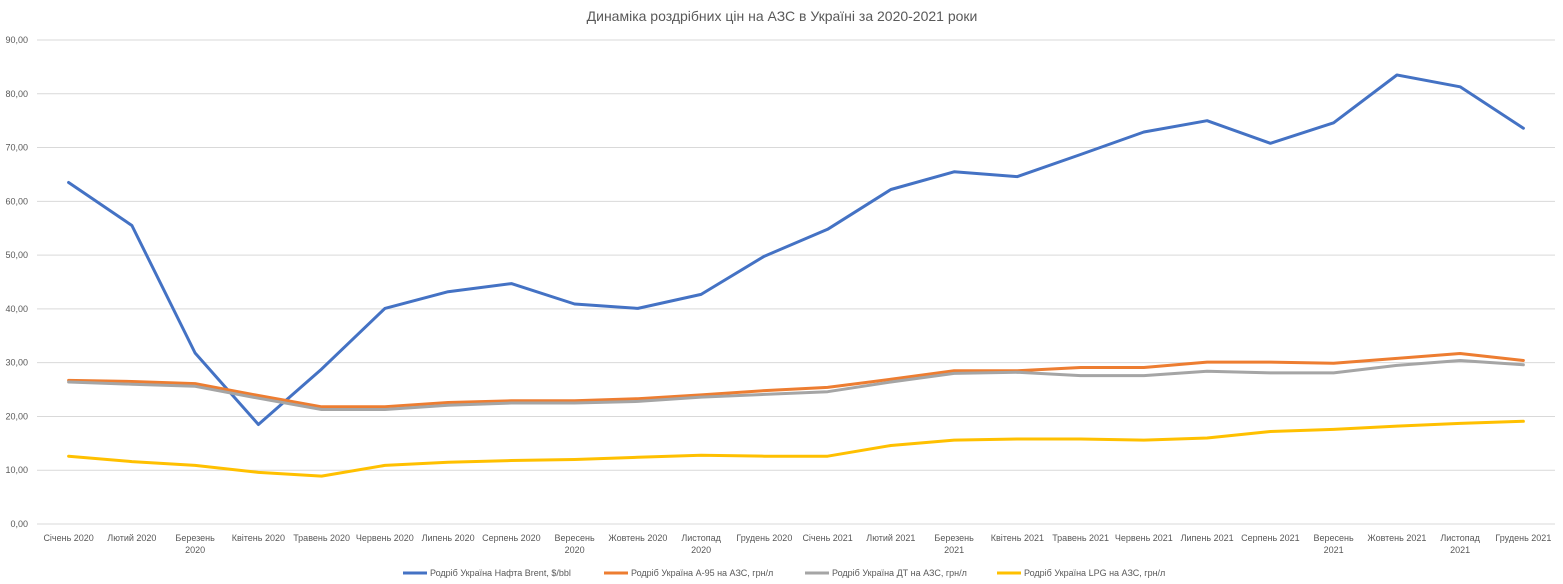 This screenshot has height=584, width=1563. Describe the element at coordinates (1017, 538) in the screenshot. I see `x-tick-label: Квітень 2021` at that location.